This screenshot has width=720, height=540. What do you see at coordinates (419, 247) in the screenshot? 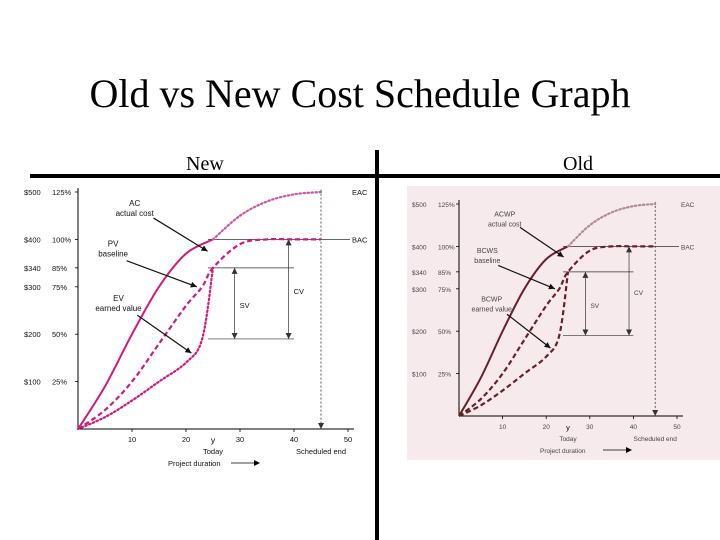
I see `y-tick-label-dollar: $400` at bounding box center [419, 247].